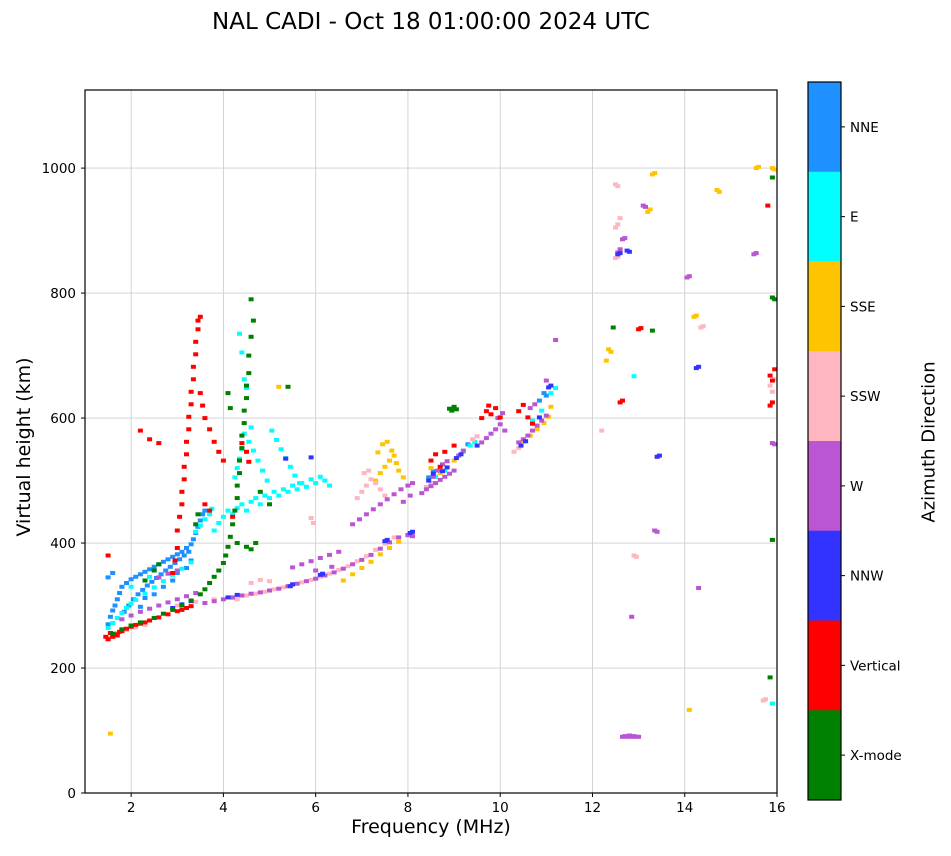 This screenshot has height=856, width=951. What do you see at coordinates (63, 669) in the screenshot?
I see `y-tick-label: 200` at bounding box center [63, 669].